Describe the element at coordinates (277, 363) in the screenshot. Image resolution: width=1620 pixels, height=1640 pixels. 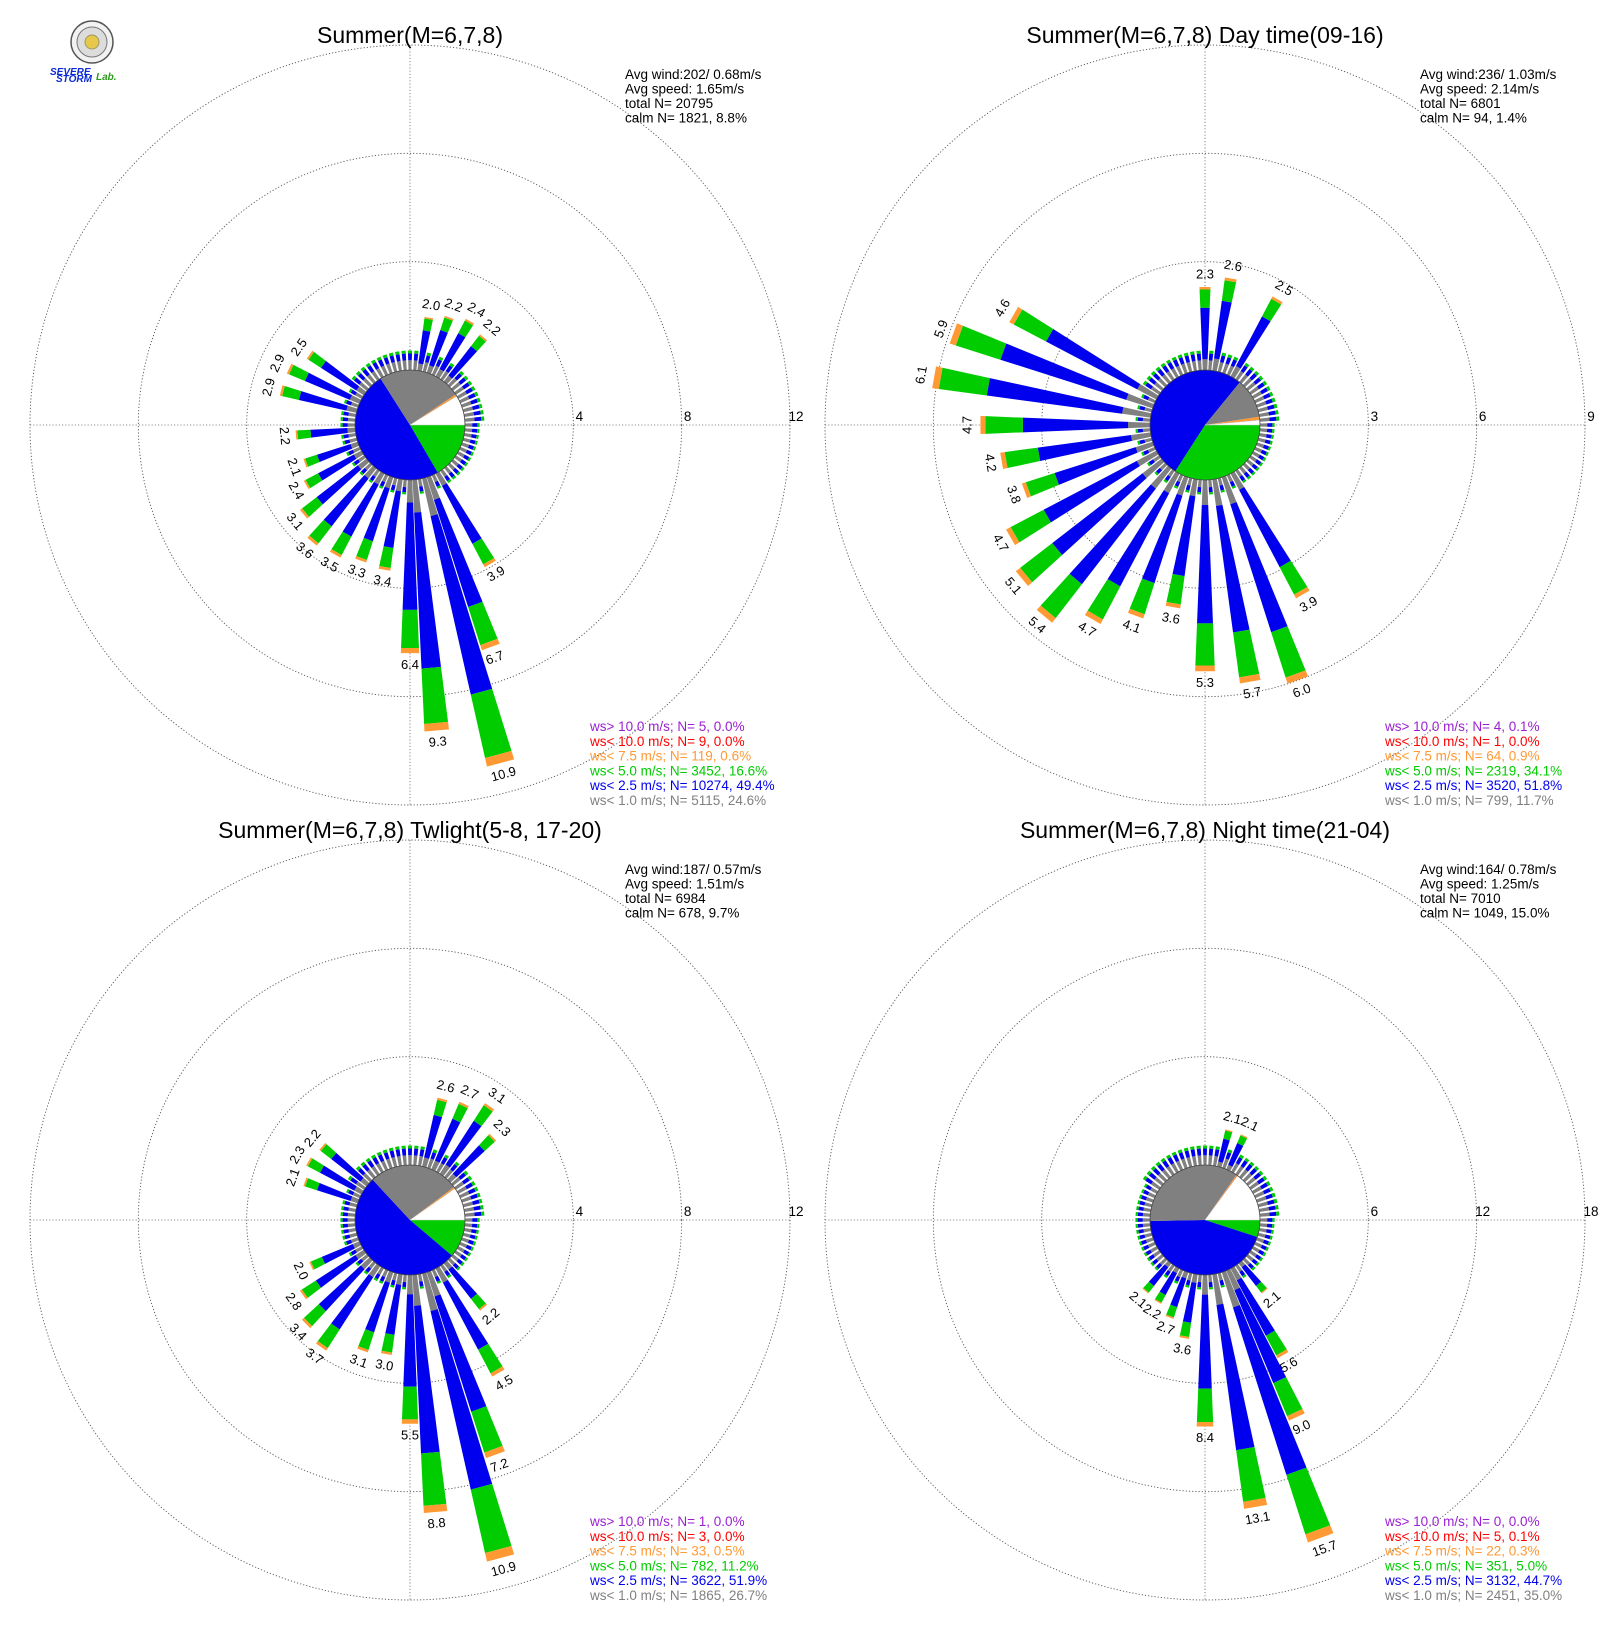
I see `wind-bar-value-label: 2.9` at that location.